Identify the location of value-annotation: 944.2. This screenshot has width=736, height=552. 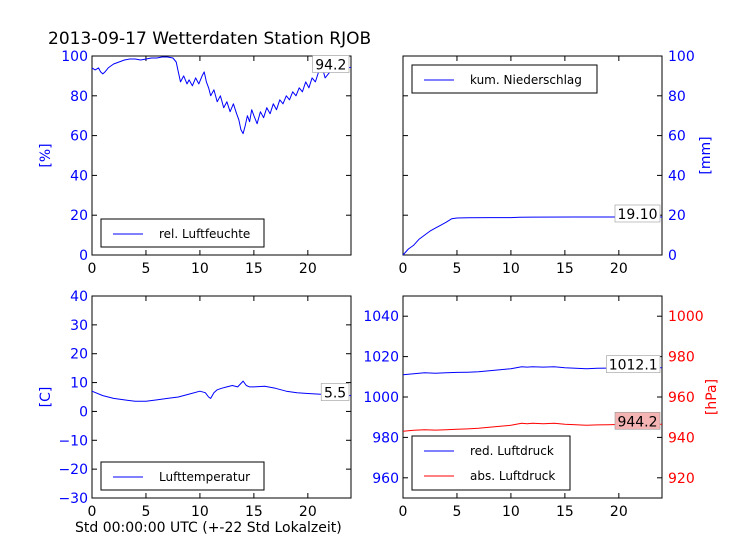
(637, 422).